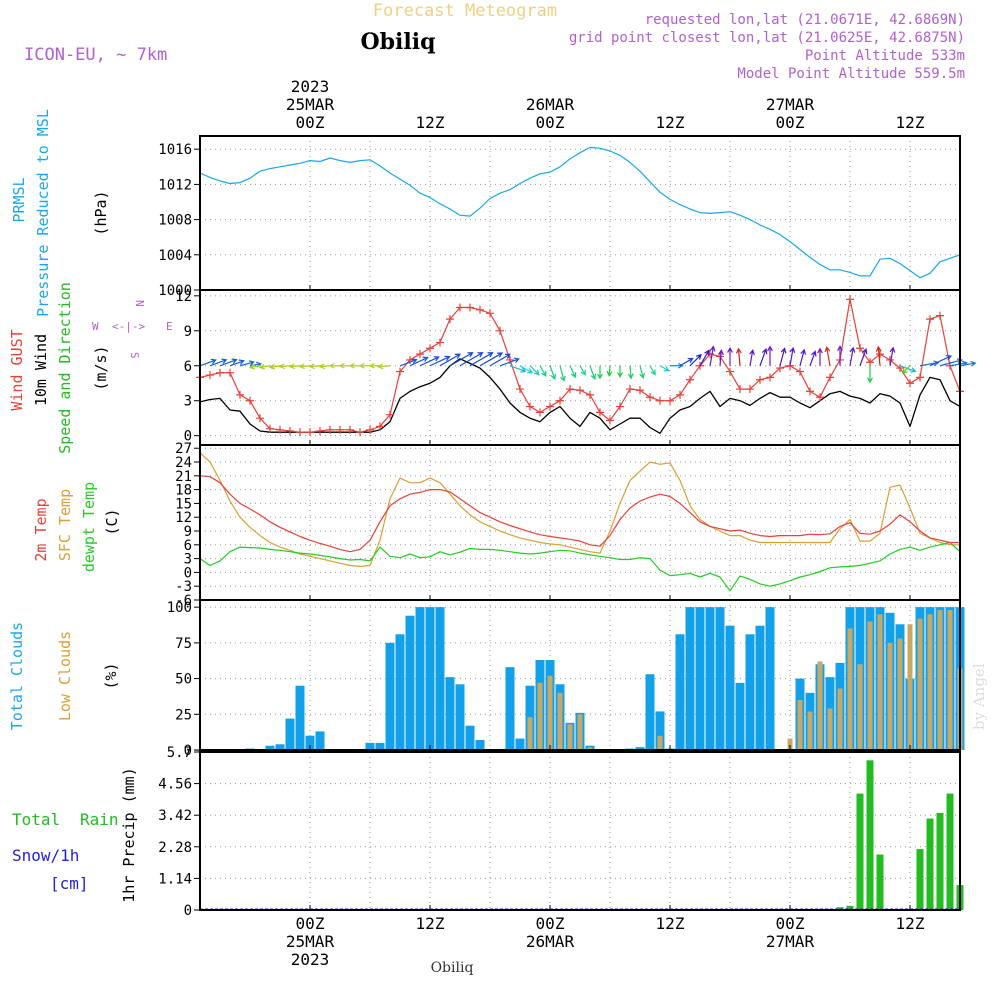  I want to click on y-tick-label: 18, so click(183, 491).